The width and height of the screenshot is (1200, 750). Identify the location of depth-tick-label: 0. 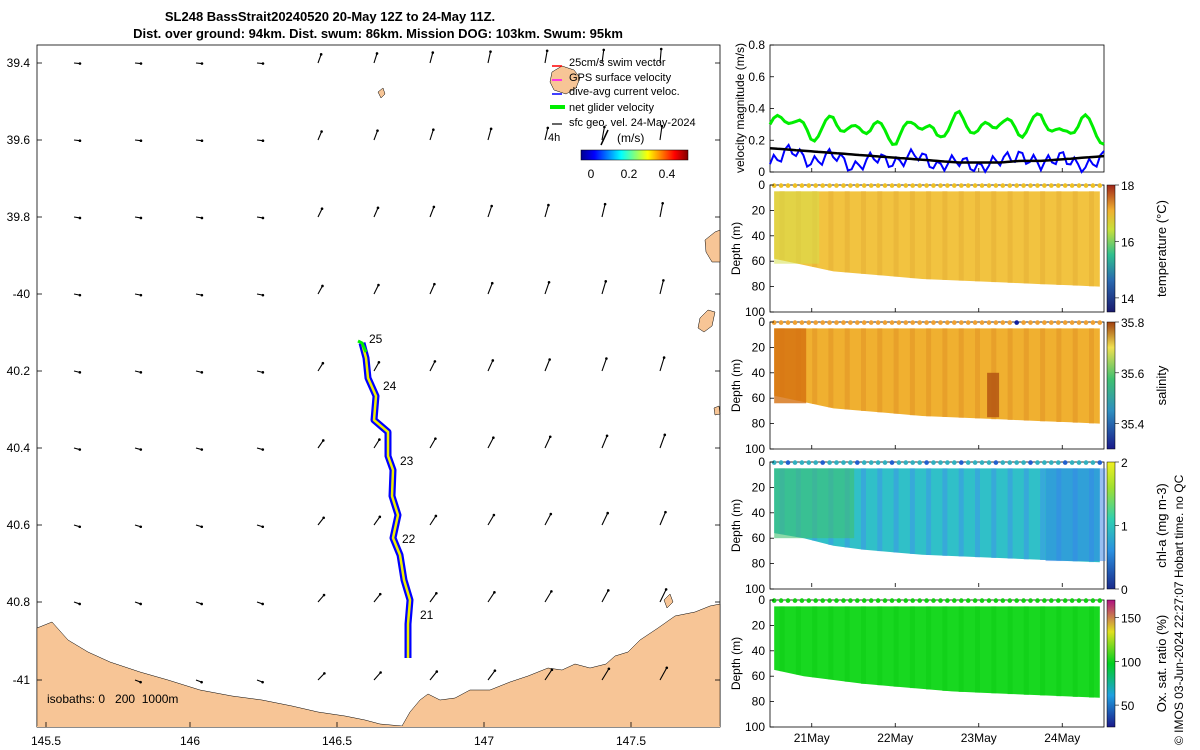
(761, 600).